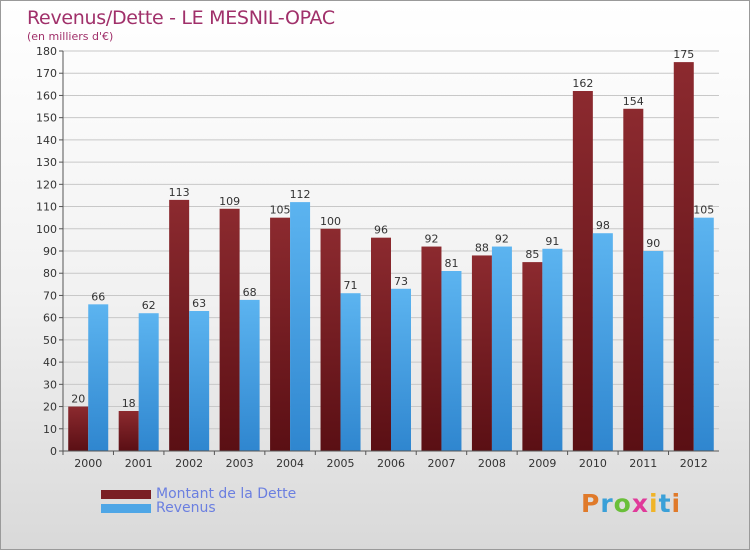  I want to click on y-tick-label: 180, so click(46, 51).